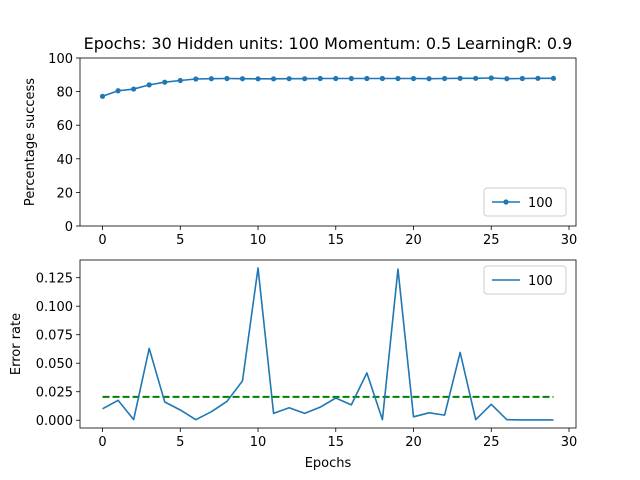 The height and width of the screenshot is (480, 640). I want to click on y-tick-label: 60, so click(64, 126).